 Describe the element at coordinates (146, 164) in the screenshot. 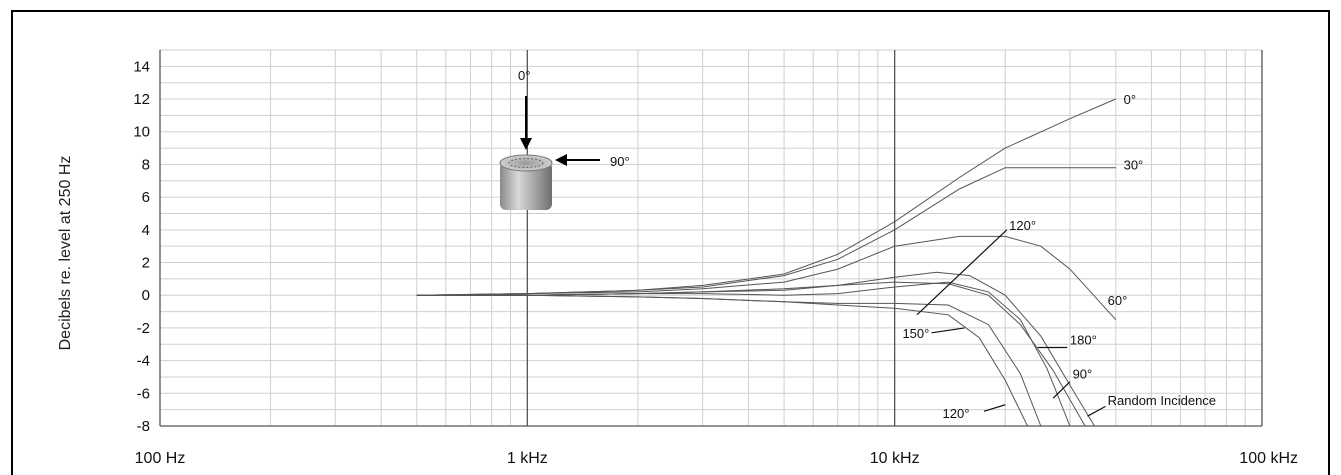

I see `y-tick-label: 8` at that location.